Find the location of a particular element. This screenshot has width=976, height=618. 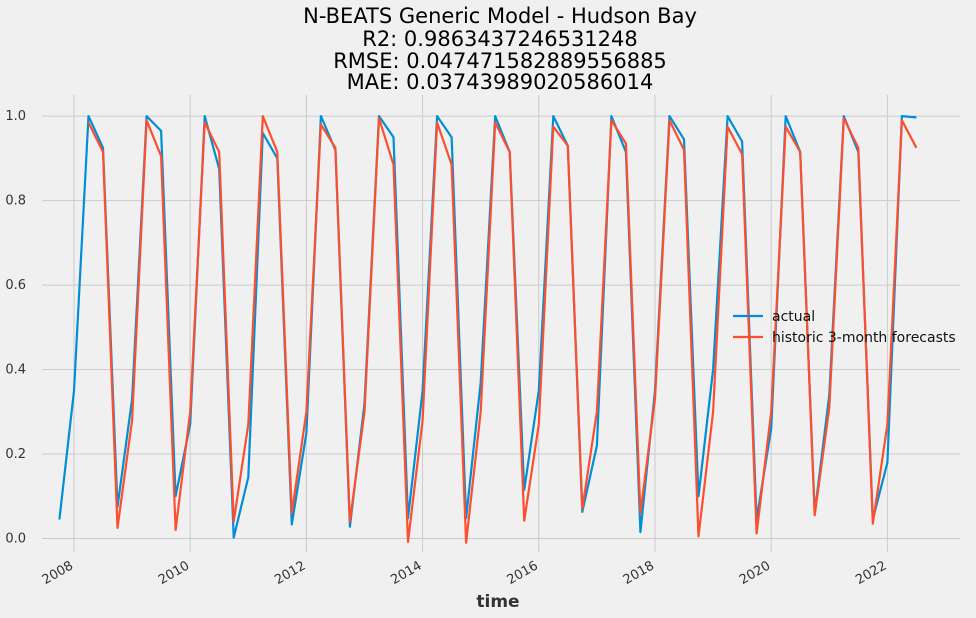

y-axis-ticks: 0.0 0.2 0.4 0.6 0.8 1.0 is located at coordinates (15, 327).